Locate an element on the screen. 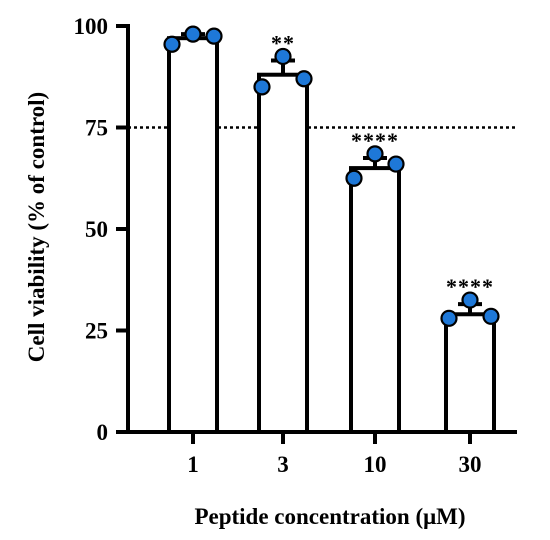 The height and width of the screenshot is (540, 550). y-axis-label: Cell viability (% of control) is located at coordinates (36, 227).